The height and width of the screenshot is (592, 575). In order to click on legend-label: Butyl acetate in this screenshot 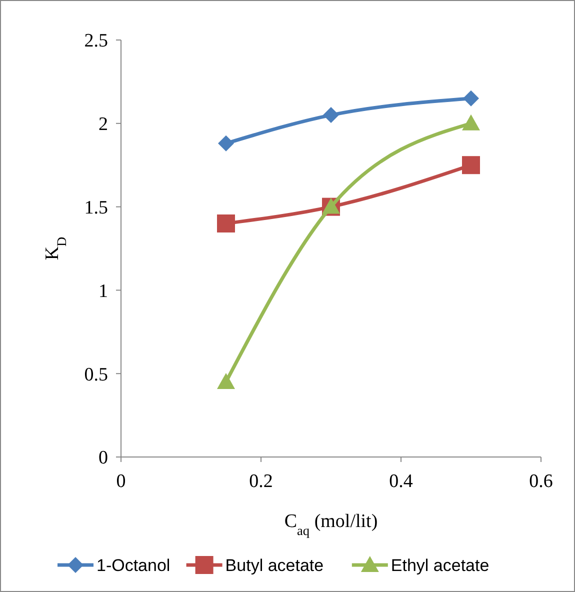, I will do `click(274, 565)`.